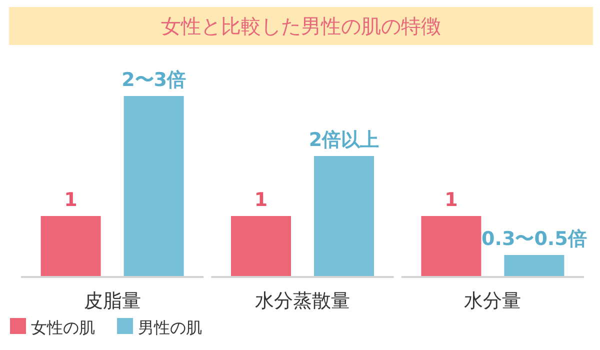 Image resolution: width=600 pixels, height=350 pixels. Describe the element at coordinates (302, 301) in the screenshot. I see `x-tick-label: 水分蒸散量` at that location.